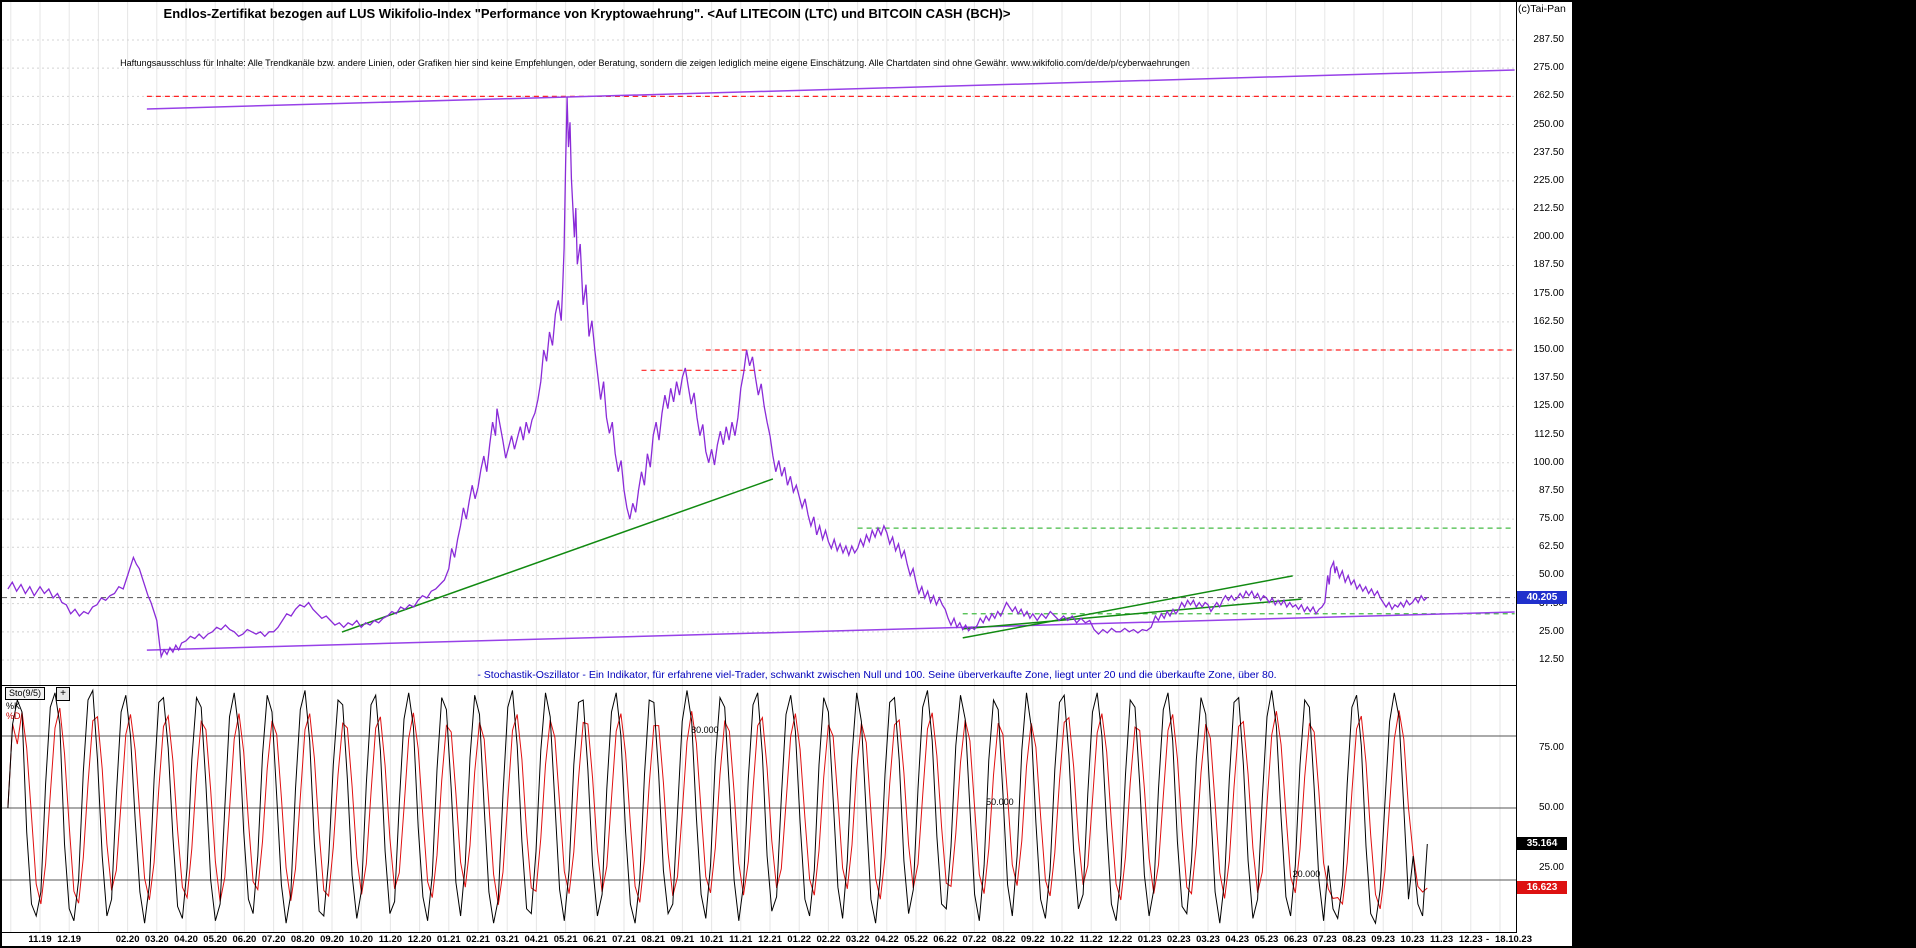 Image resolution: width=1916 pixels, height=948 pixels. Describe the element at coordinates (1032, 939) in the screenshot. I see `date-label: 09.22` at that location.